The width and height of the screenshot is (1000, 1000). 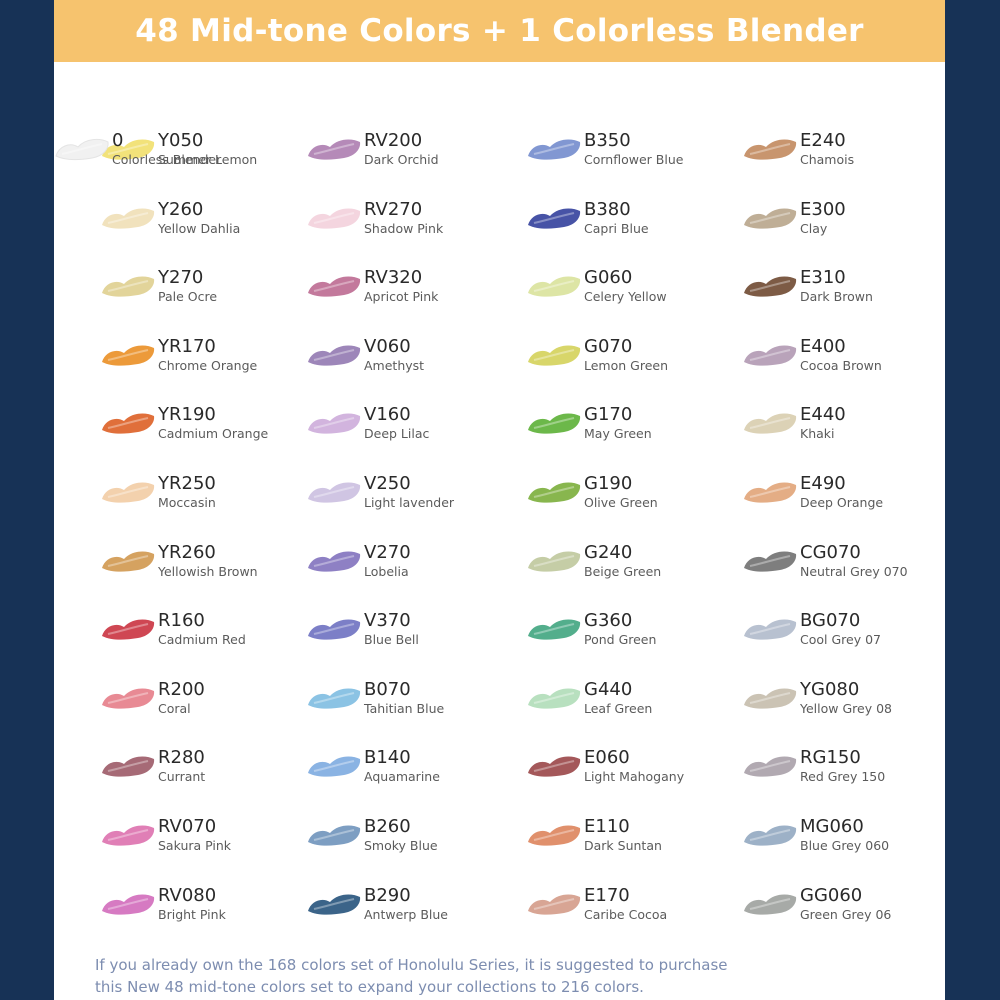 I want to click on color-code: YR250, so click(x=187, y=483).